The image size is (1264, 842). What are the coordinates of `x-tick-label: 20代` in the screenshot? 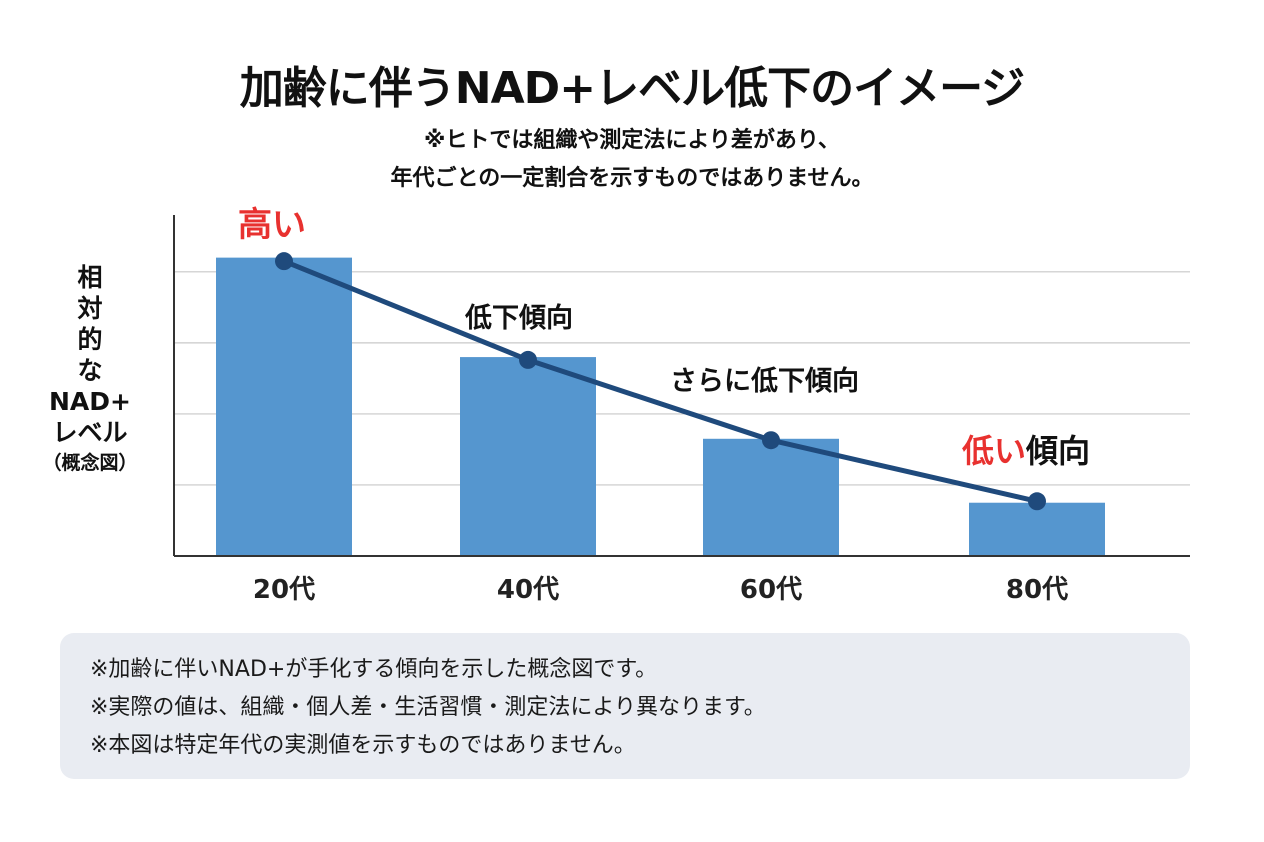 It's located at (284, 590).